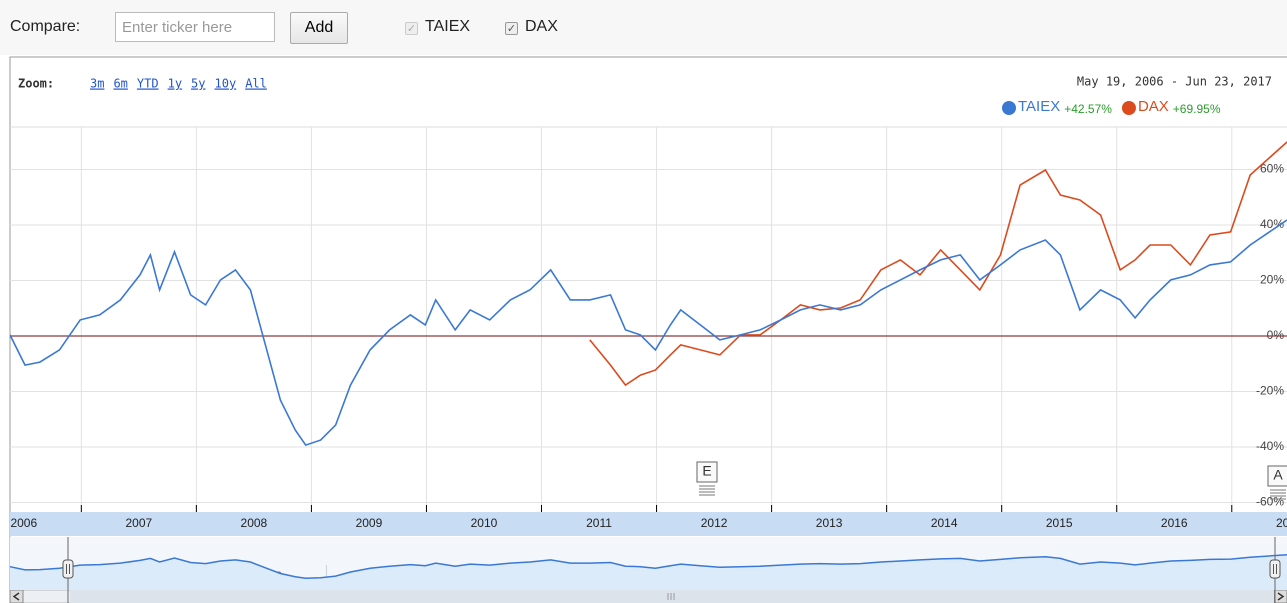  Describe the element at coordinates (1059, 523) in the screenshot. I see `x-tick-label: 2015` at that location.